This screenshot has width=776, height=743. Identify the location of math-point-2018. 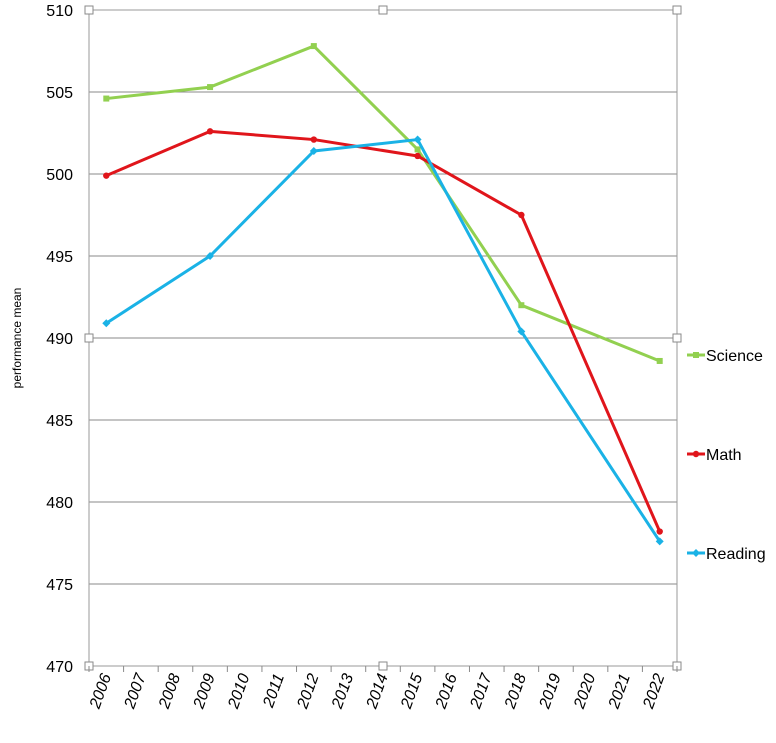
(521, 215).